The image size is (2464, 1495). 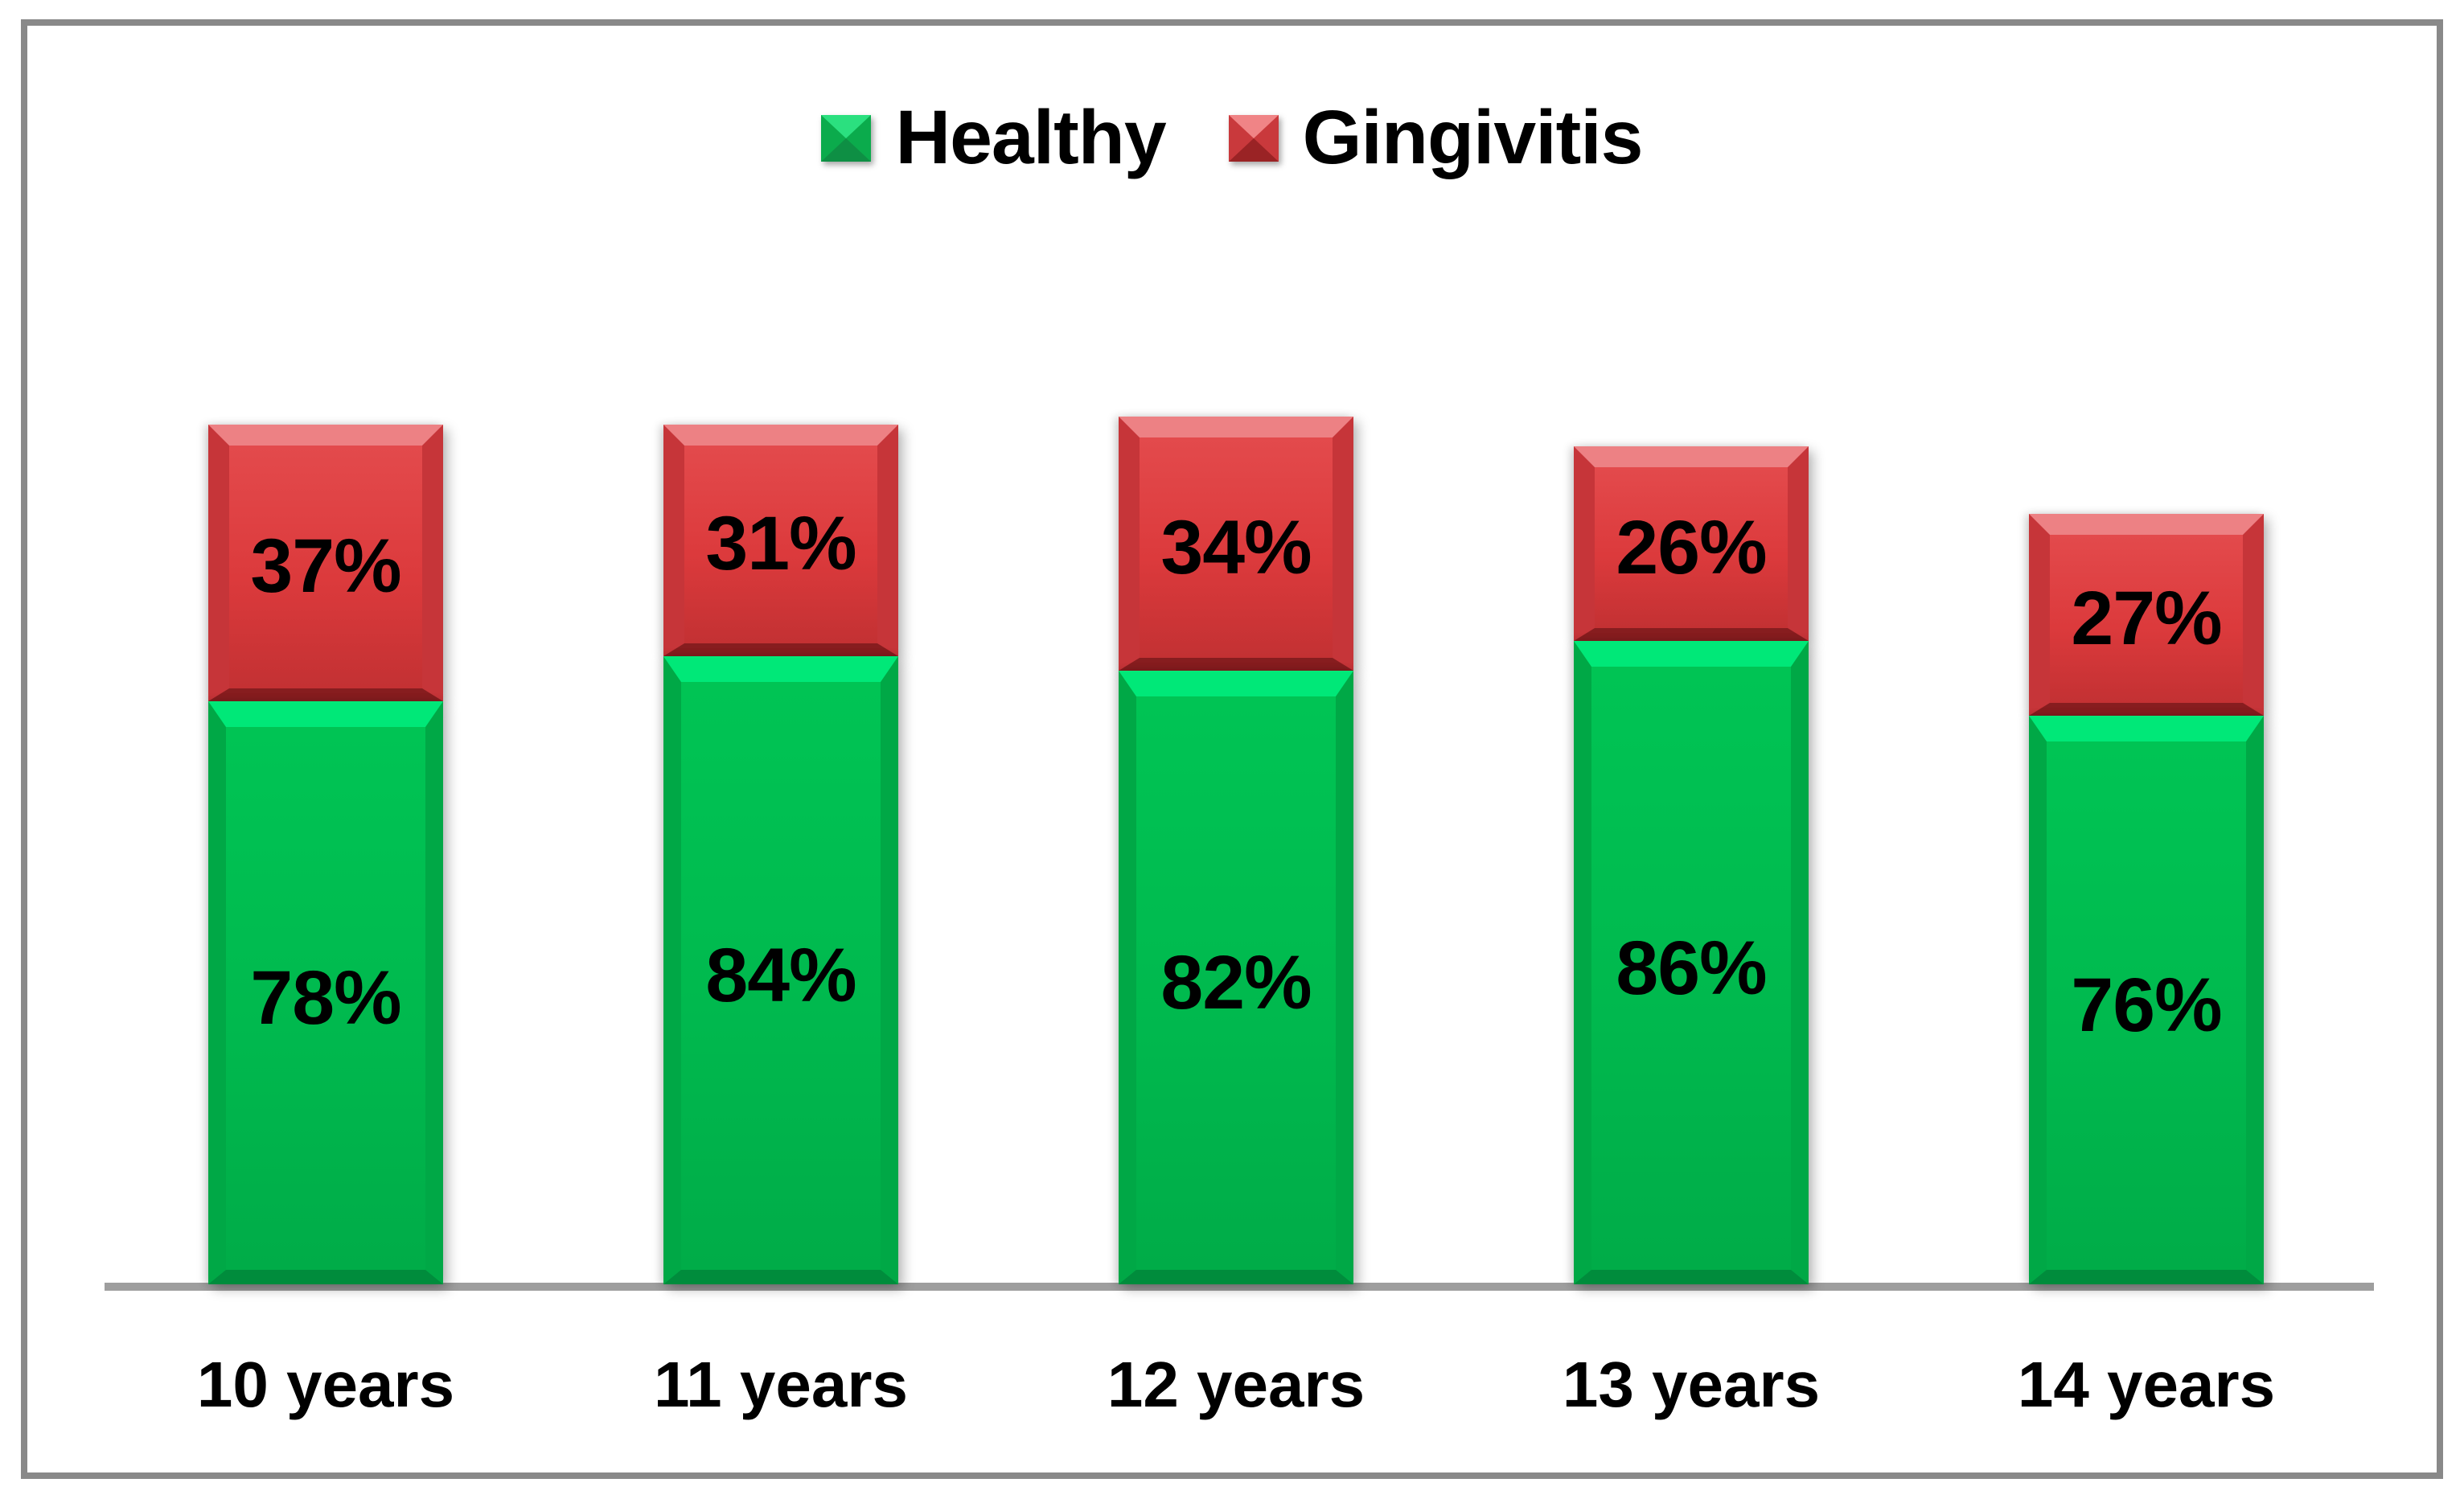 What do you see at coordinates (1236, 1384) in the screenshot?
I see `x-axis-label-12-years: 12 years` at bounding box center [1236, 1384].